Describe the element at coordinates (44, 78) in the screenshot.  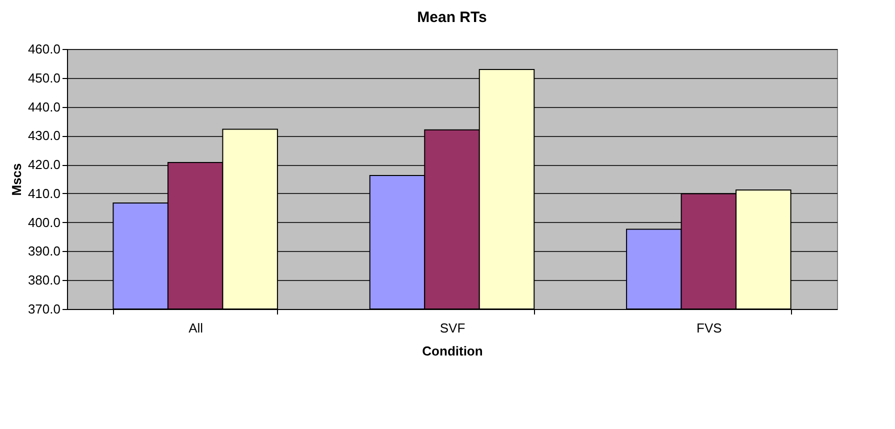
I see `y-tick-label: 450.0` at that location.